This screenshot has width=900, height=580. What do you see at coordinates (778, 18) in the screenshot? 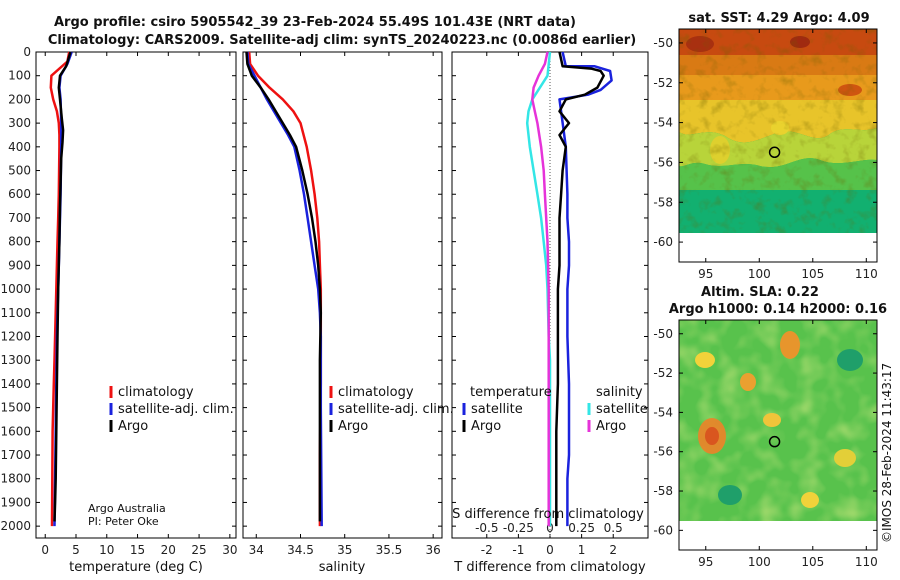
I see `sst-map-title: sat. SST: 4.29 Argo: 4.09` at bounding box center [778, 18].